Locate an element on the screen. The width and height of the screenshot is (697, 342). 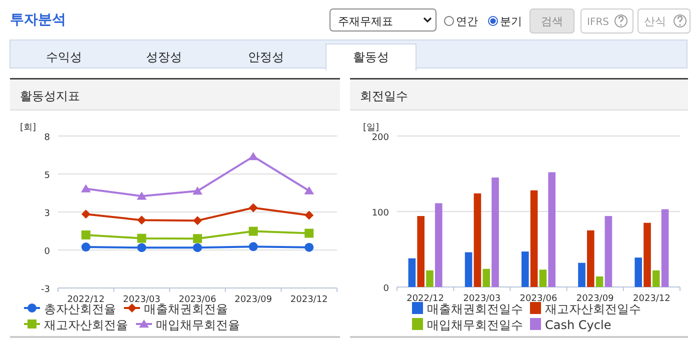
text: 산식 is located at coordinates (655, 21).